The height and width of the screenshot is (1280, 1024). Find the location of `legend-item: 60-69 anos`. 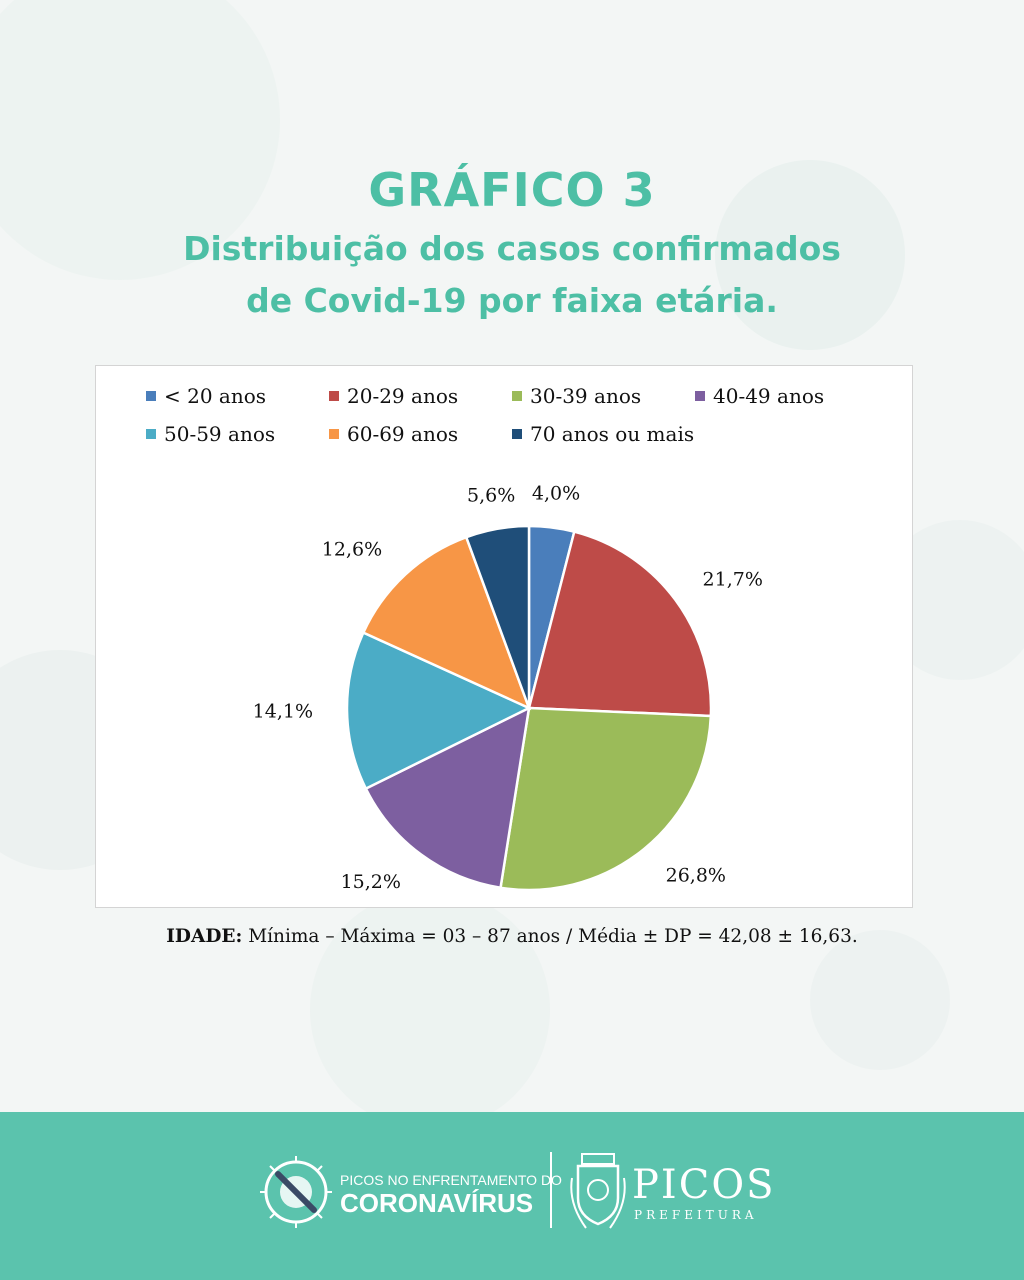

legend-item: 60-69 anos is located at coordinates (393, 434).